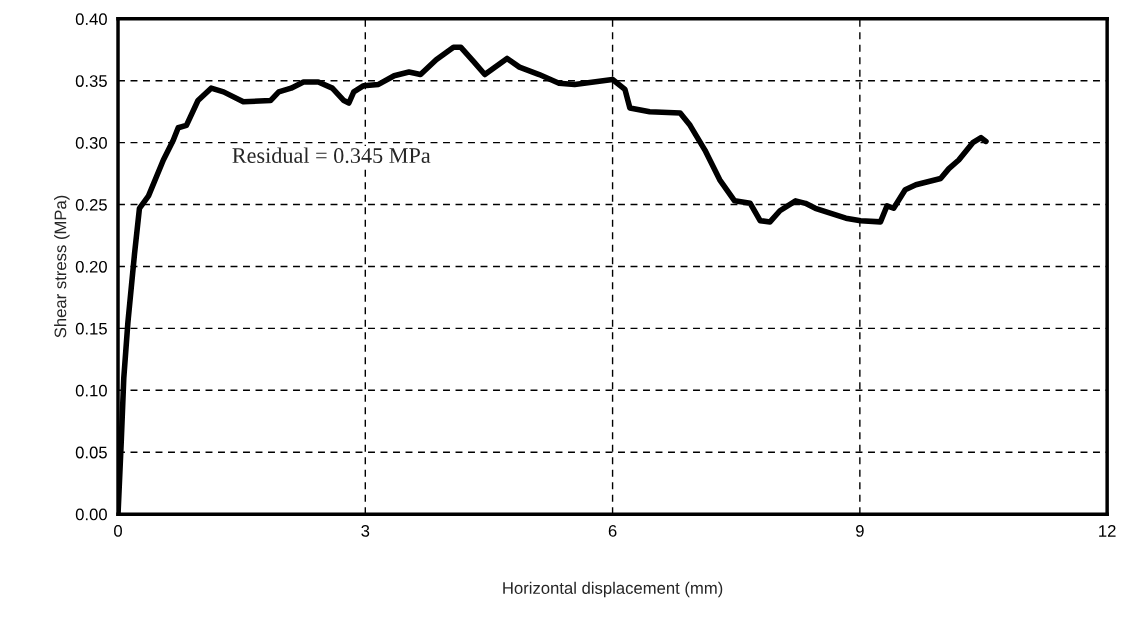 This screenshot has height=627, width=1124. What do you see at coordinates (91, 514) in the screenshot?
I see `y-tick-label: 0.00` at bounding box center [91, 514].